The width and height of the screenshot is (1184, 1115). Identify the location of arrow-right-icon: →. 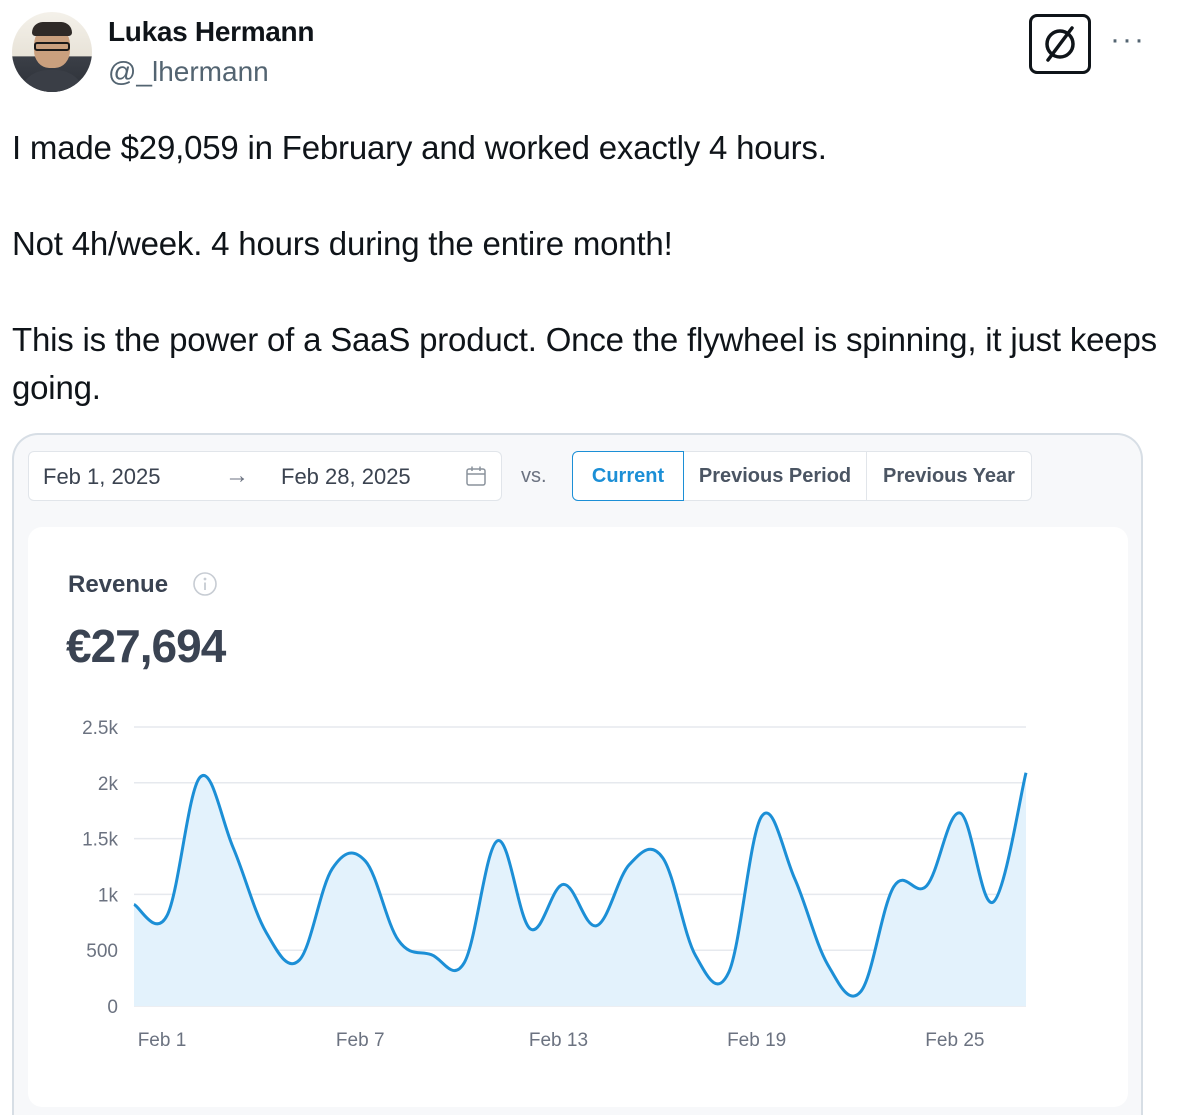
(237, 475).